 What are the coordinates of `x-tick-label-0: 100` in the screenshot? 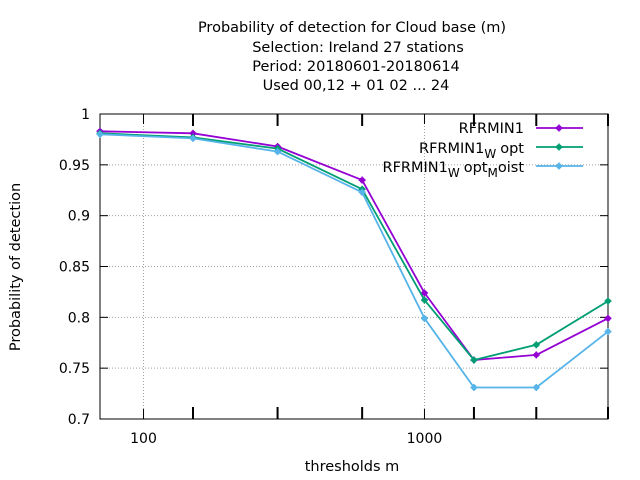 It's located at (143, 439).